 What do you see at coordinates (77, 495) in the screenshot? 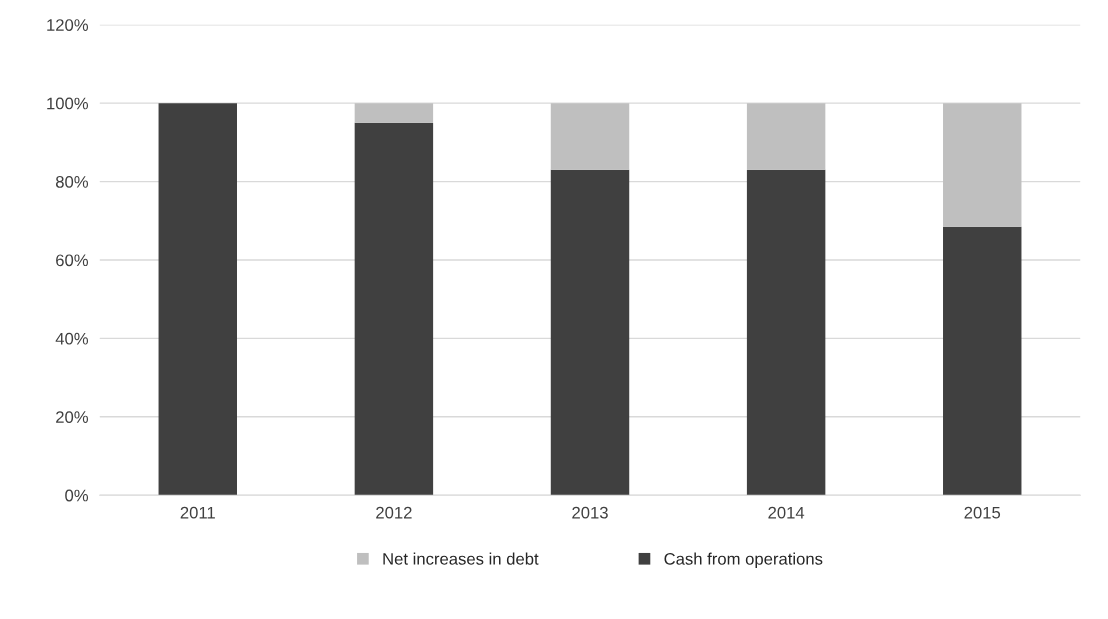
I see `y-tick-label: 0%` at bounding box center [77, 495].